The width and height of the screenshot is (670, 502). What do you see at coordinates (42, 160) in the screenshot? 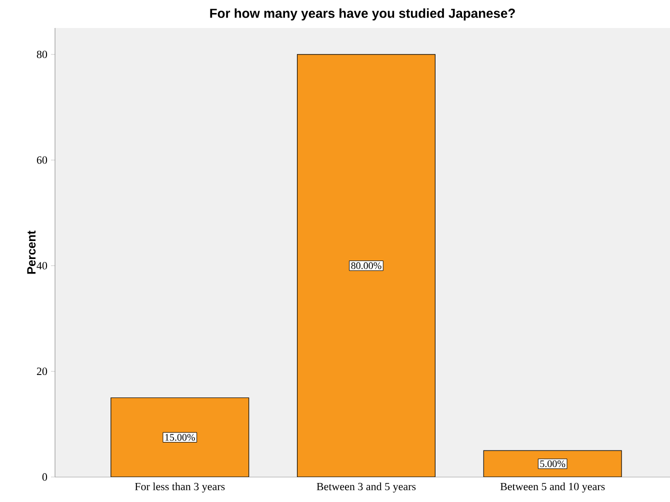
I see `y-tick-label: 60` at bounding box center [42, 160].